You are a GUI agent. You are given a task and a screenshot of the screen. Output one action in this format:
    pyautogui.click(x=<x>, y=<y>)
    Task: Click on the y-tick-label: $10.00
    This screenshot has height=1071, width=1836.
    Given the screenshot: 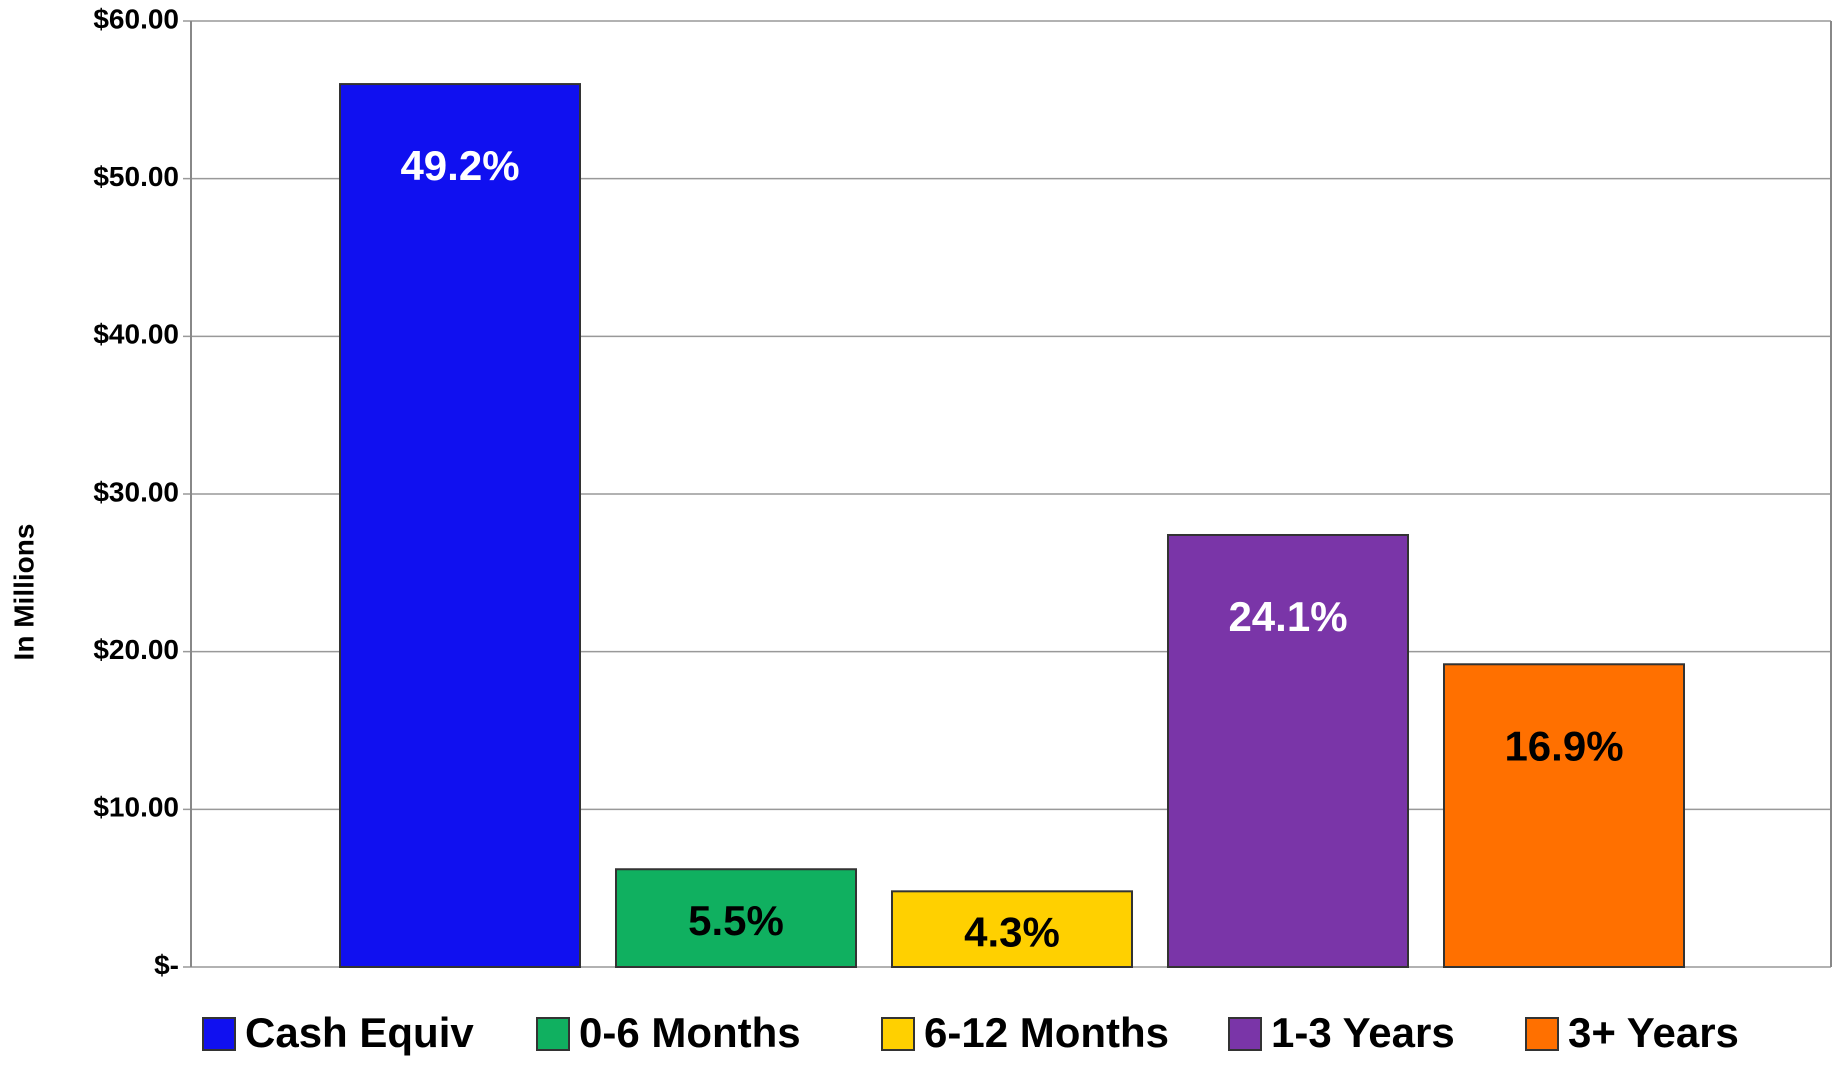 What is the action you would take?
    pyautogui.click(x=136, y=807)
    